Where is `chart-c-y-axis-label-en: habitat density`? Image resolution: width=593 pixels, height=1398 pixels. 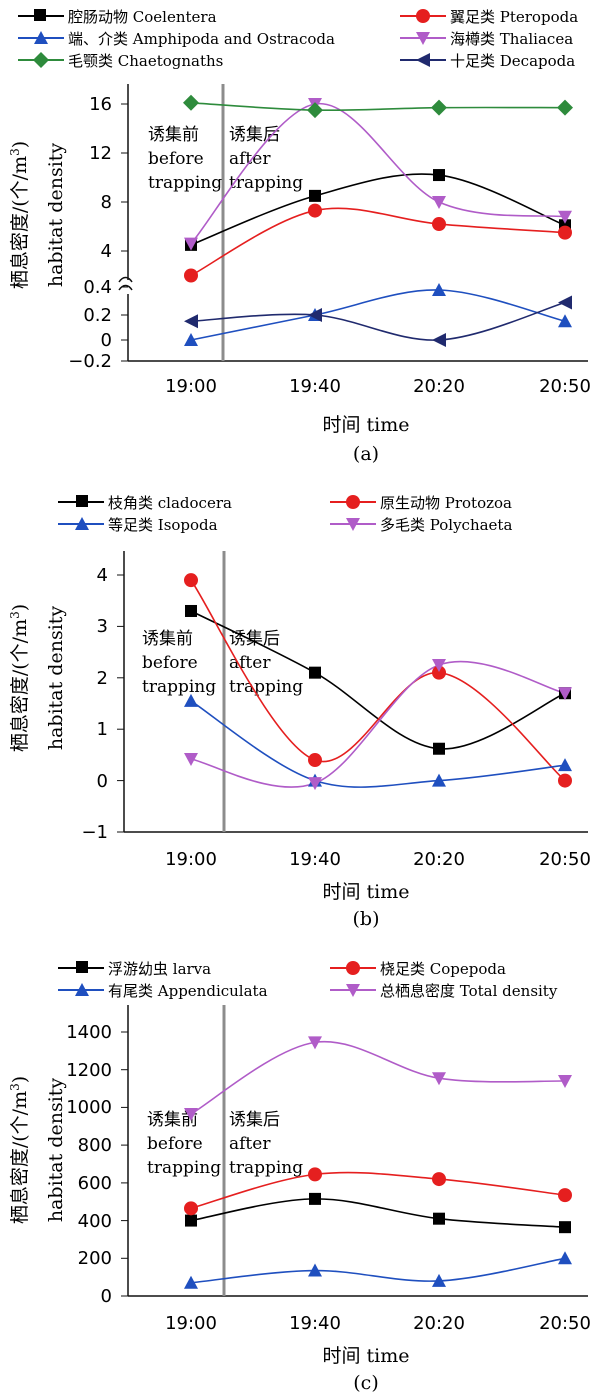
chart-c-y-axis-label-en: habitat density is located at coordinates (56, 1150).